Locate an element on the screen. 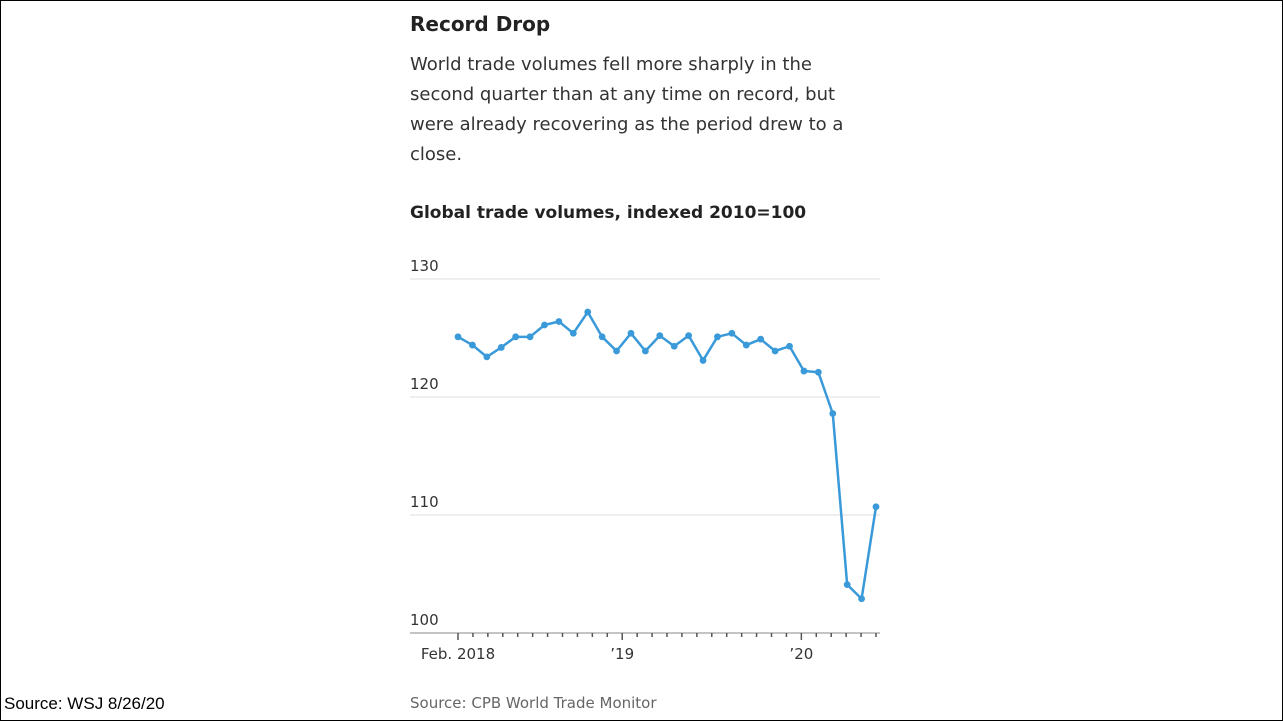 This screenshot has width=1283, height=721. series-layer is located at coordinates (667, 455).